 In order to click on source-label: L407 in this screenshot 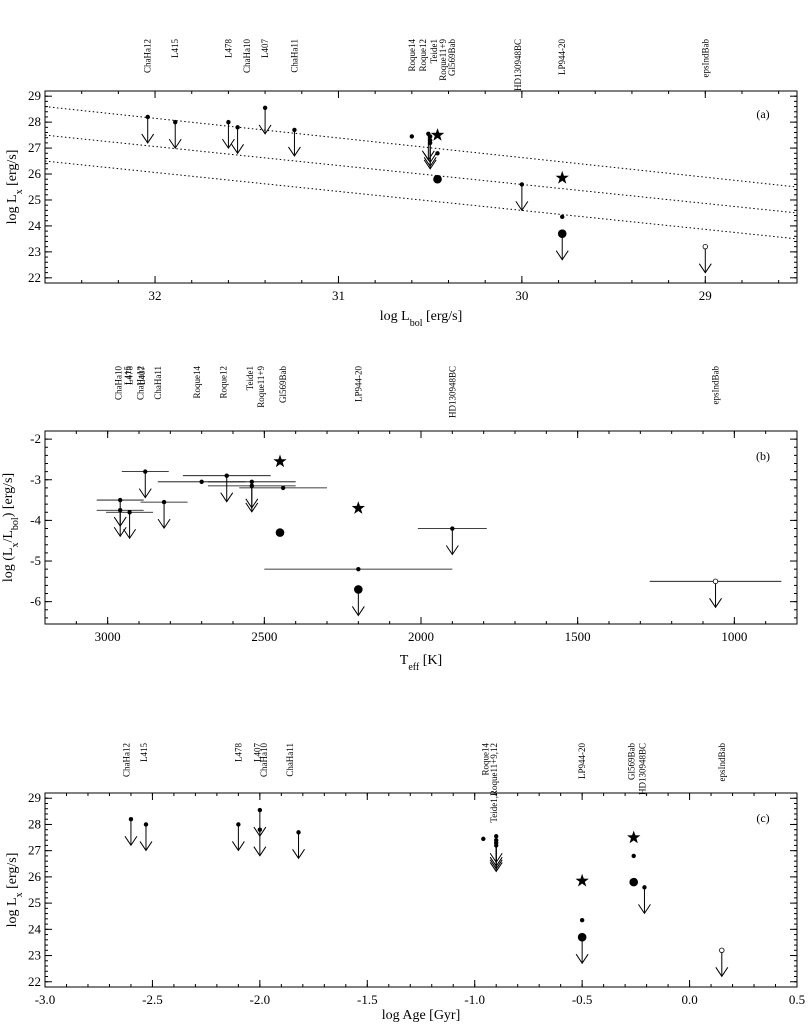, I will do `click(142, 375)`.